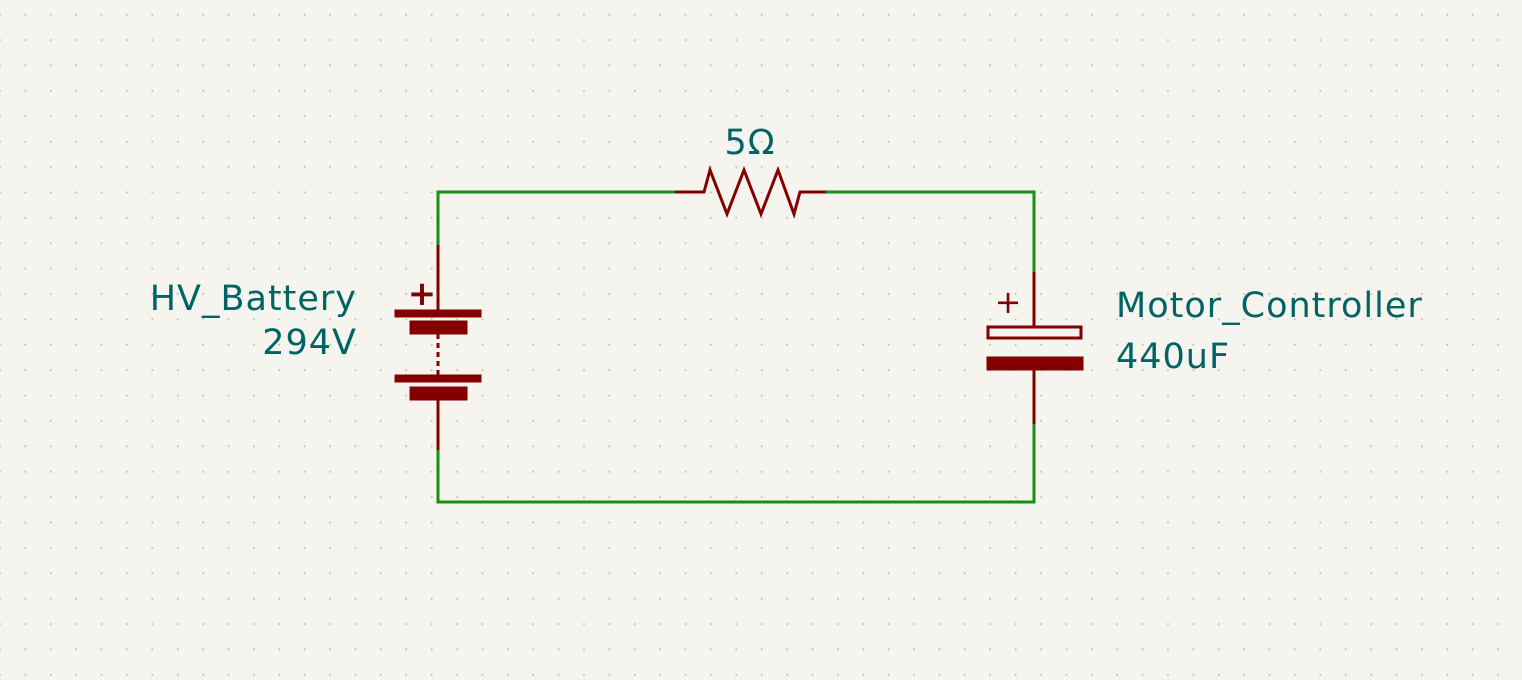  What do you see at coordinates (1269, 306) in the screenshot?
I see `capacitor-reference-label: Motor_Controller` at bounding box center [1269, 306].